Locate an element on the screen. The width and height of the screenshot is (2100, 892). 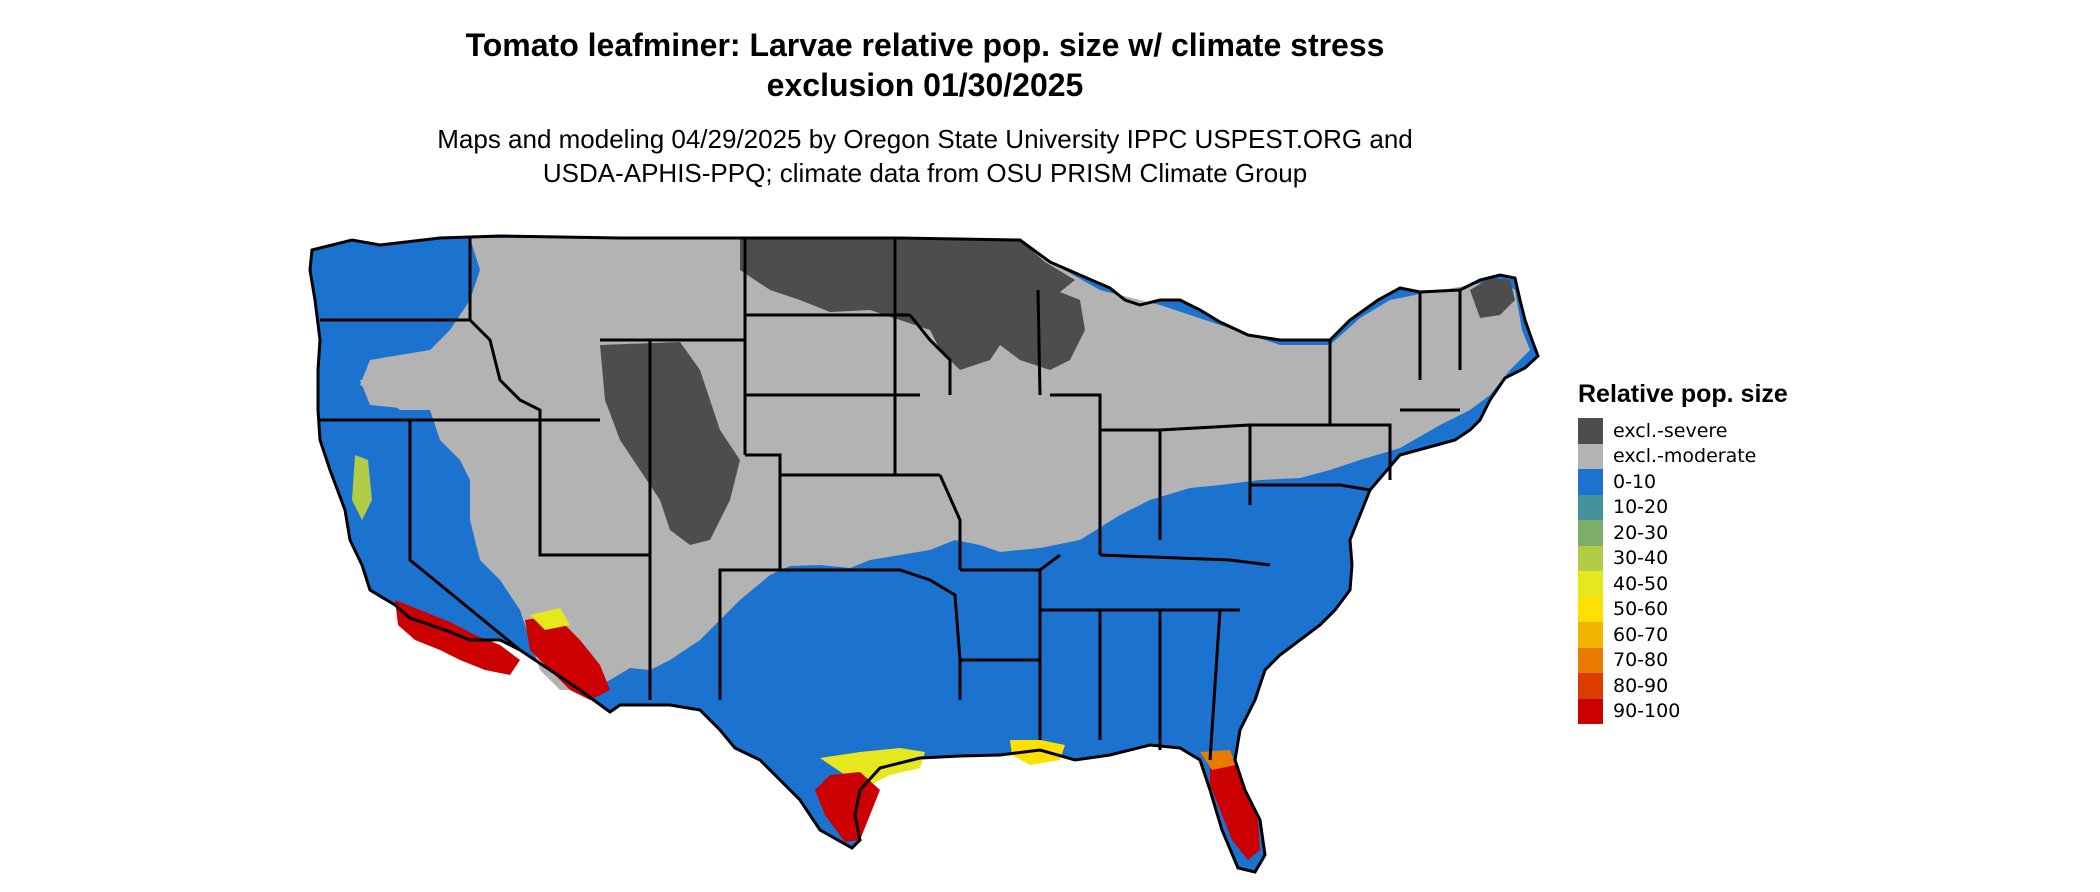
map-title-line2: exclusion 01/30/2025 is located at coordinates (925, 85).